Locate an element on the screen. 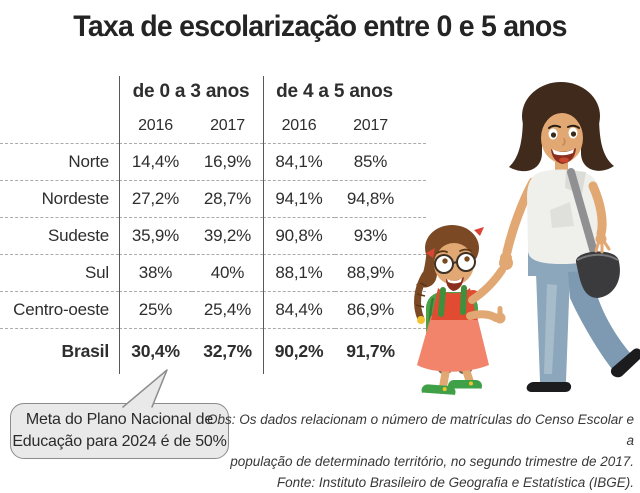  table-cell: 94,1% is located at coordinates (299, 198).